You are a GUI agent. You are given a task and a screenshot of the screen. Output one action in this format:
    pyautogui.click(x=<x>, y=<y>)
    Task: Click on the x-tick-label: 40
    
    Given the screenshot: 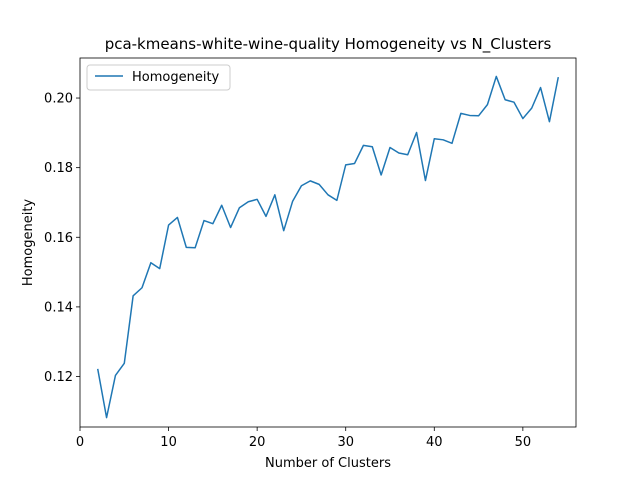 What is the action you would take?
    pyautogui.click(x=434, y=442)
    